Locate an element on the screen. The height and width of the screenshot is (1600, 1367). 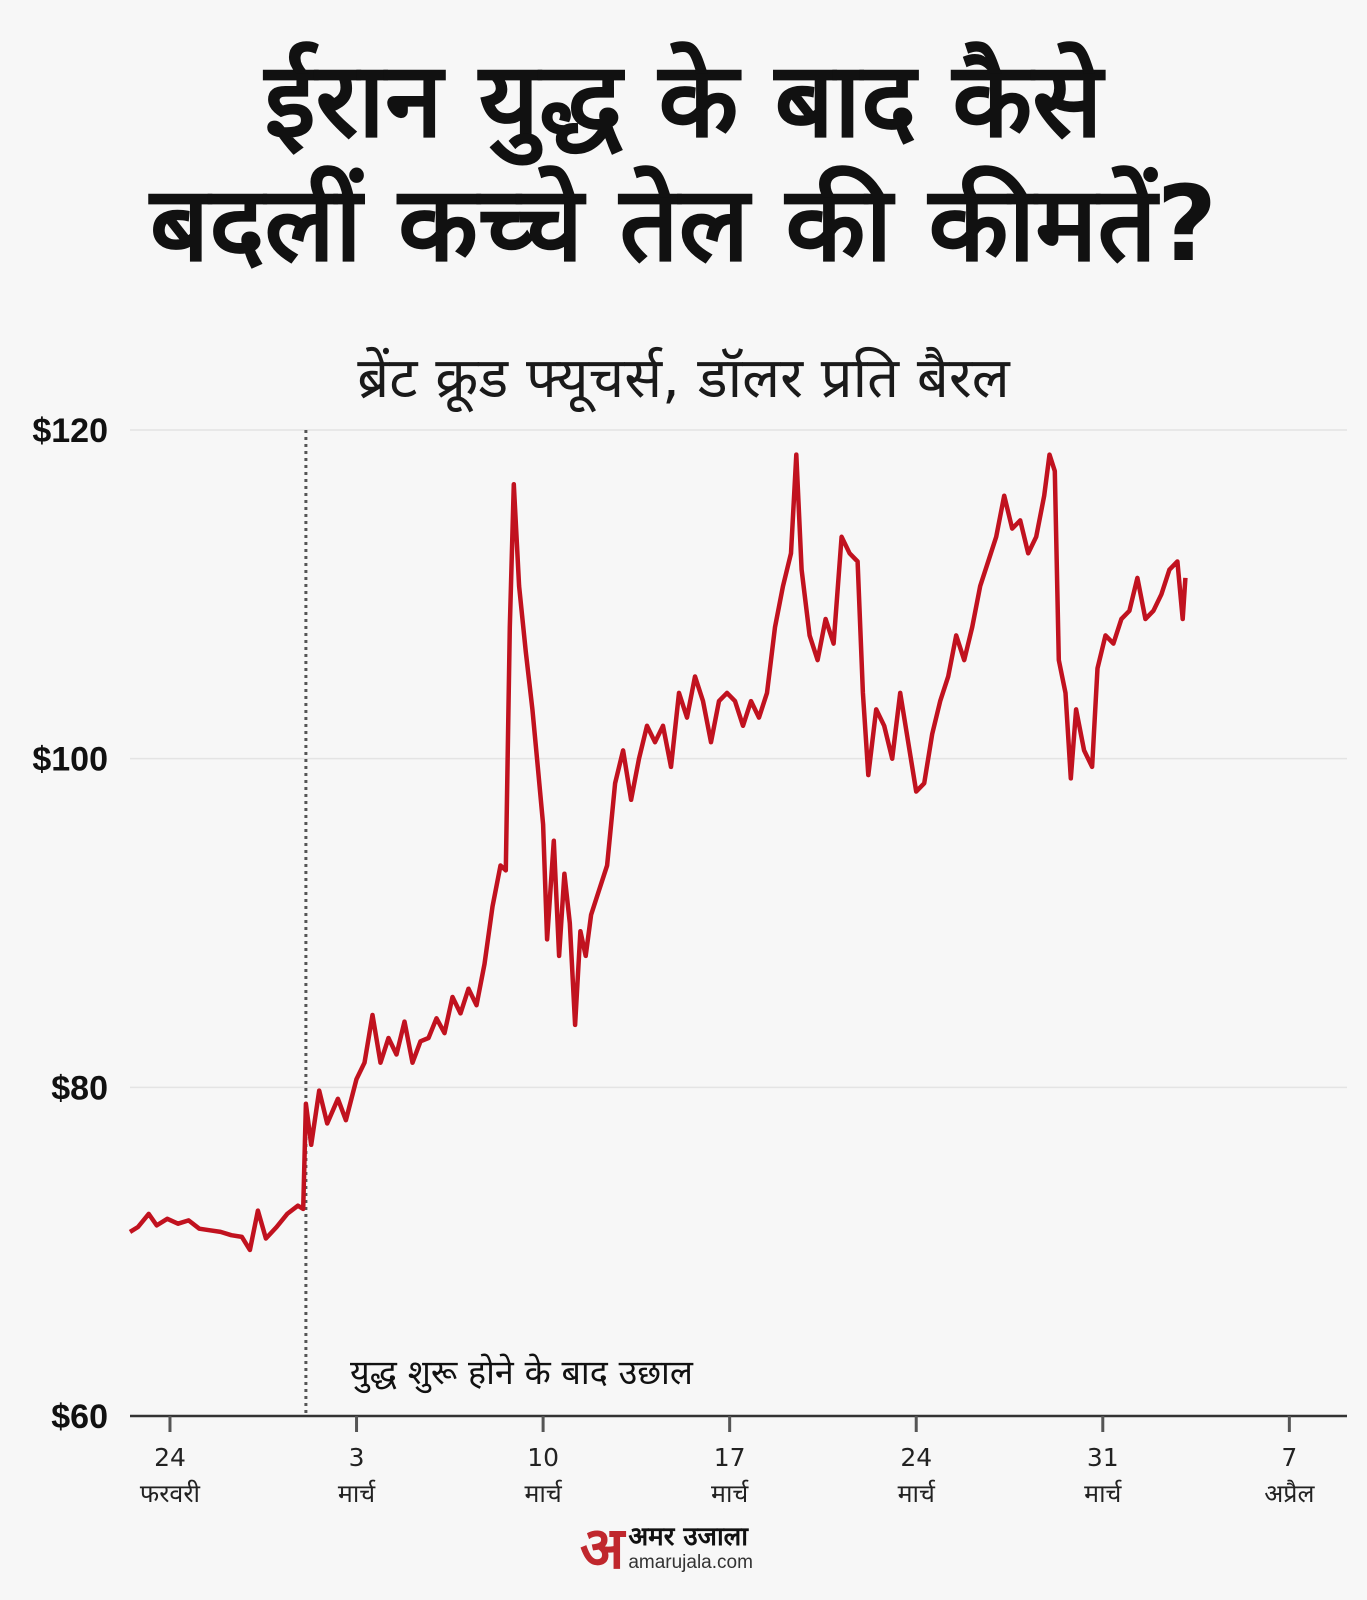
brand-name-hi: अमर उजाला is located at coordinates (688, 1537).